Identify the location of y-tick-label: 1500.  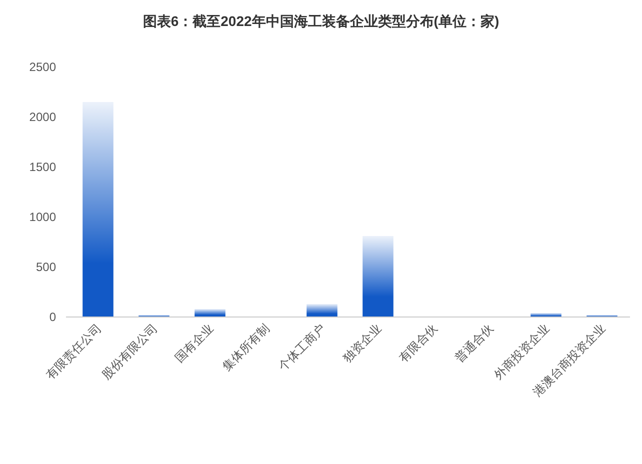
(42, 167).